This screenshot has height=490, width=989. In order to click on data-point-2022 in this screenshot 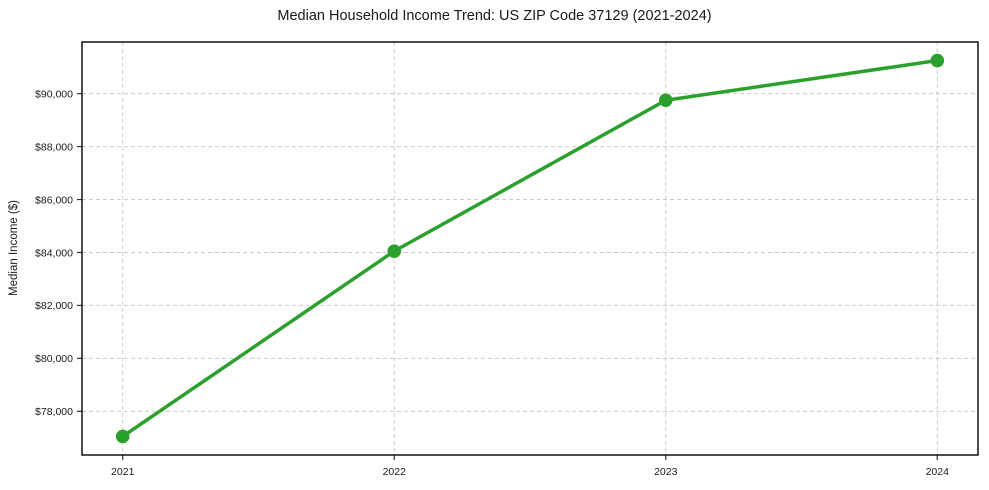, I will do `click(394, 251)`.